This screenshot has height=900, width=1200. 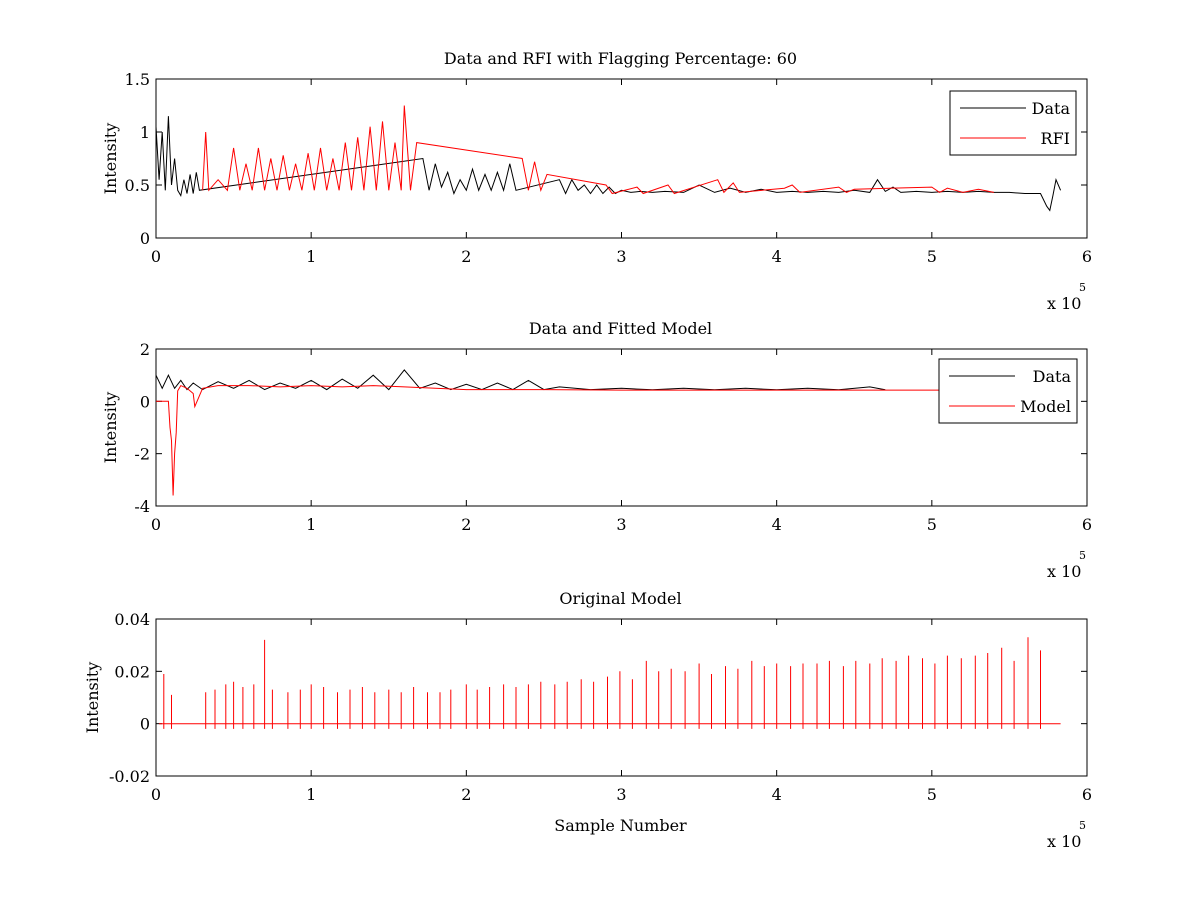 What do you see at coordinates (620, 825) in the screenshot?
I see `x-axis-label: Sample Number` at bounding box center [620, 825].